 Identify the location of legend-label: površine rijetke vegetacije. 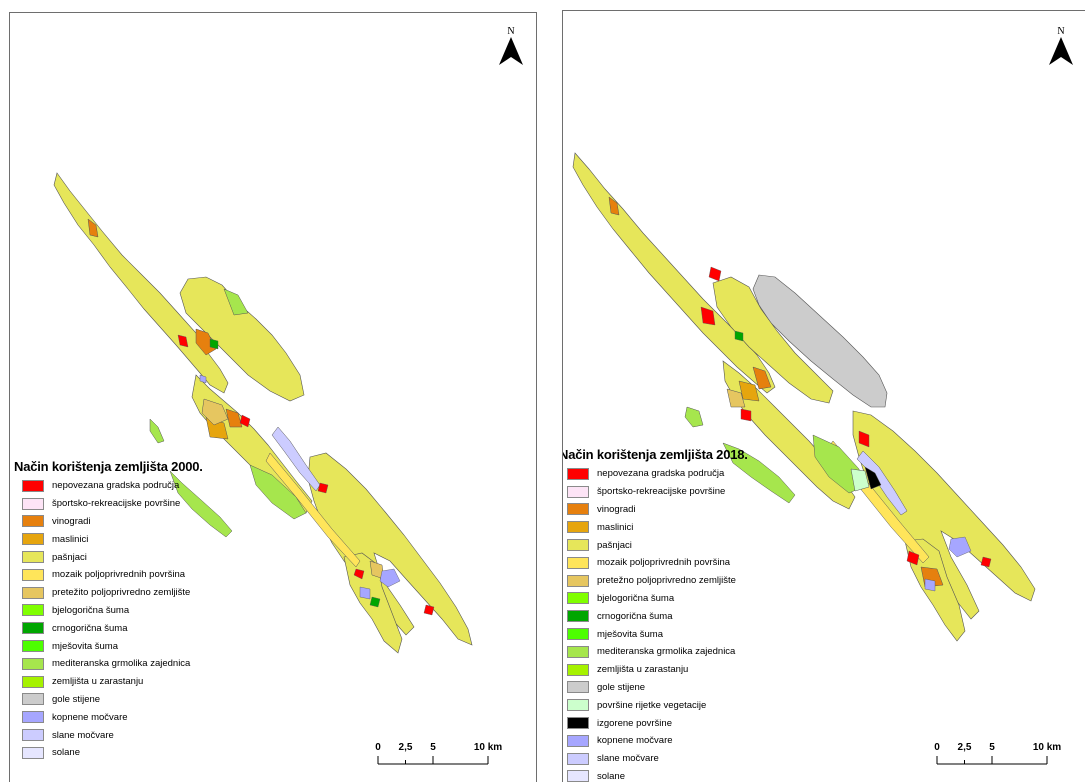
(652, 705).